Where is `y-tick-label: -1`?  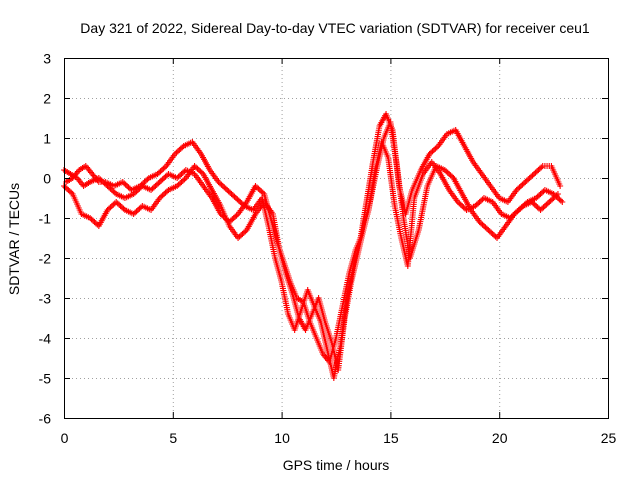
y-tick-label: -1 is located at coordinates (45, 219).